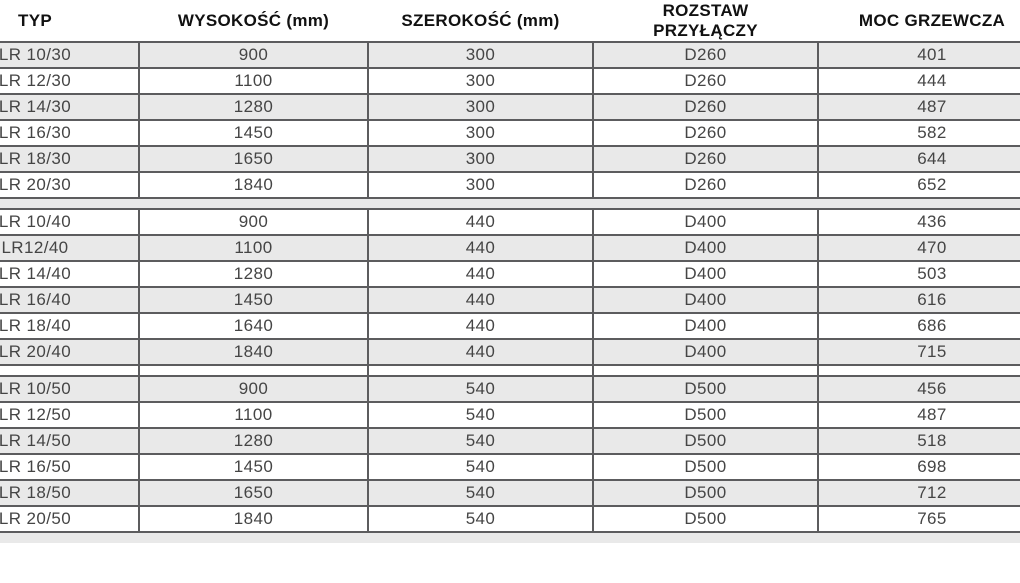 This screenshot has width=1020, height=583. What do you see at coordinates (919, 21) in the screenshot?
I see `column-header-moc-grzewcza: MOC GRZEWCZA` at bounding box center [919, 21].